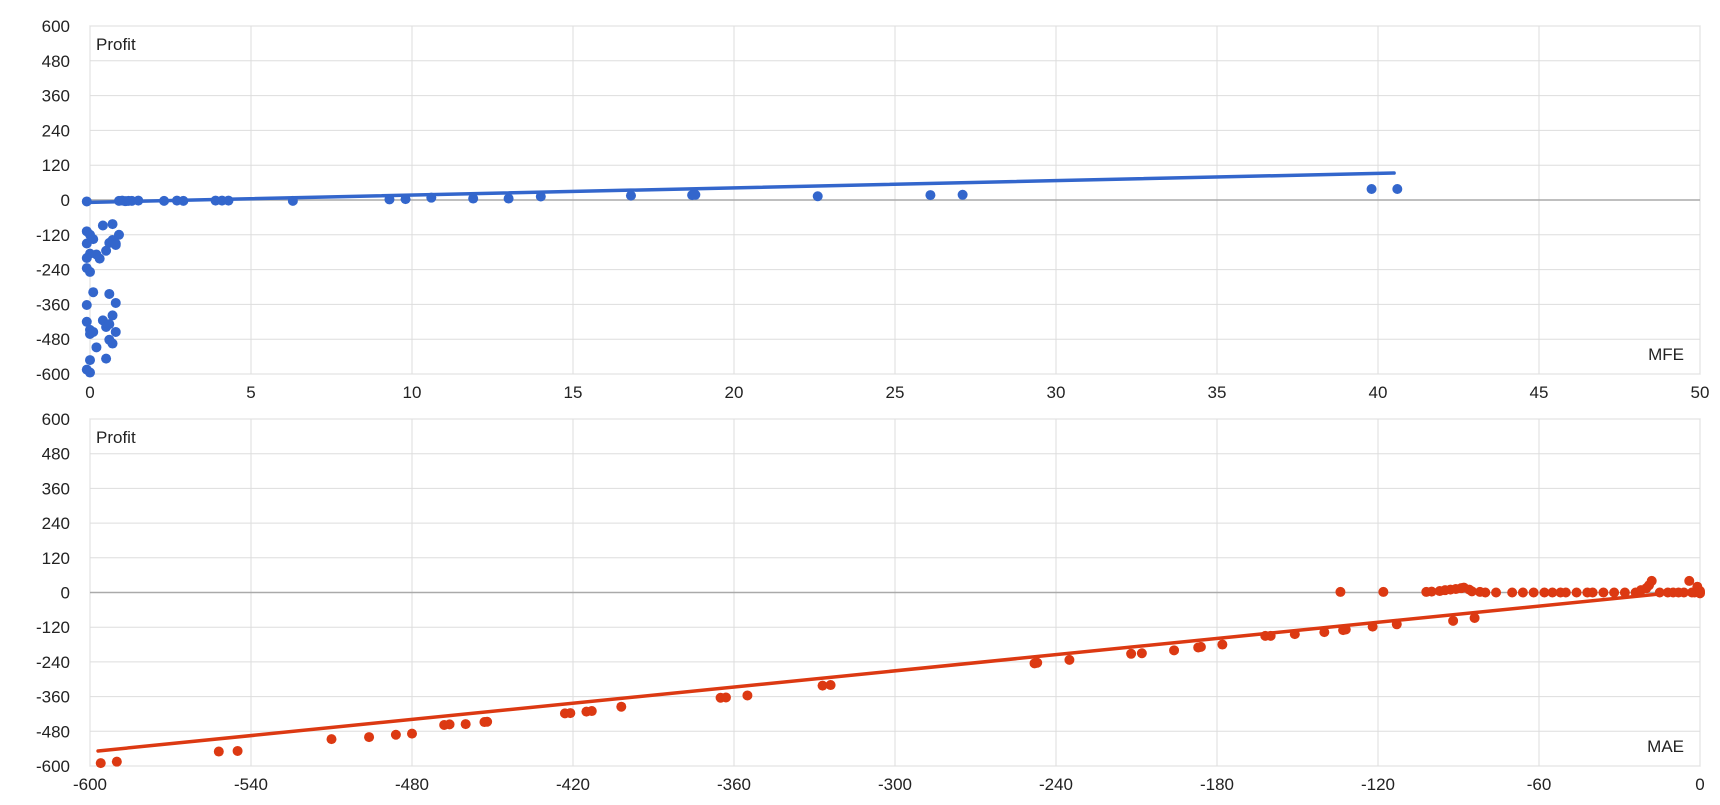 This screenshot has width=1720, height=805. What do you see at coordinates (573, 784) in the screenshot?
I see `x-tick-label: -420` at bounding box center [573, 784].